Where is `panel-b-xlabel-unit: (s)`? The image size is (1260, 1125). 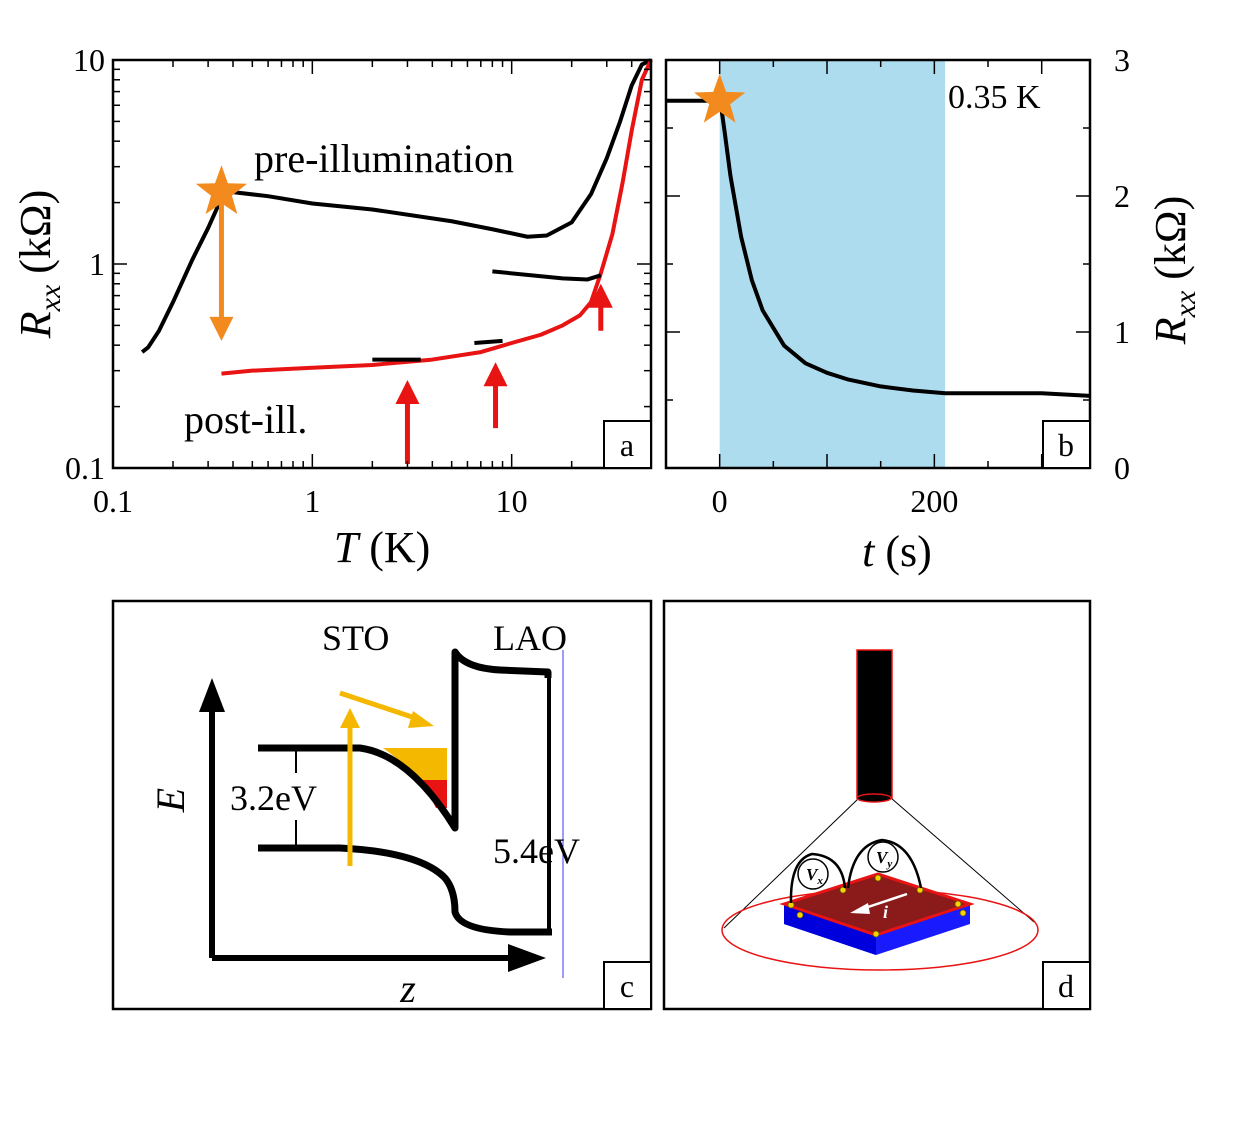
panel-b-xlabel-unit: (s) is located at coordinates (902, 551).